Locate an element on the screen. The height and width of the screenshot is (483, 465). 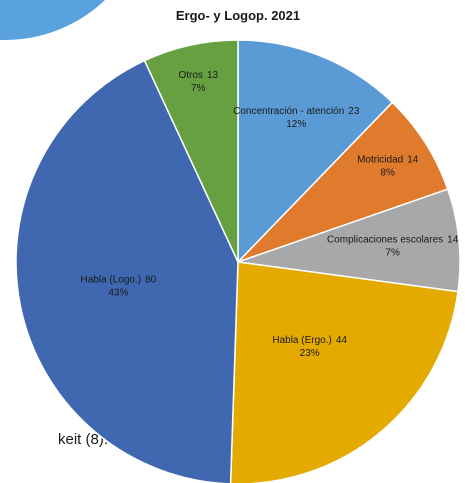
data-label: Habla (Ergo.) 44 is located at coordinates (309, 340).